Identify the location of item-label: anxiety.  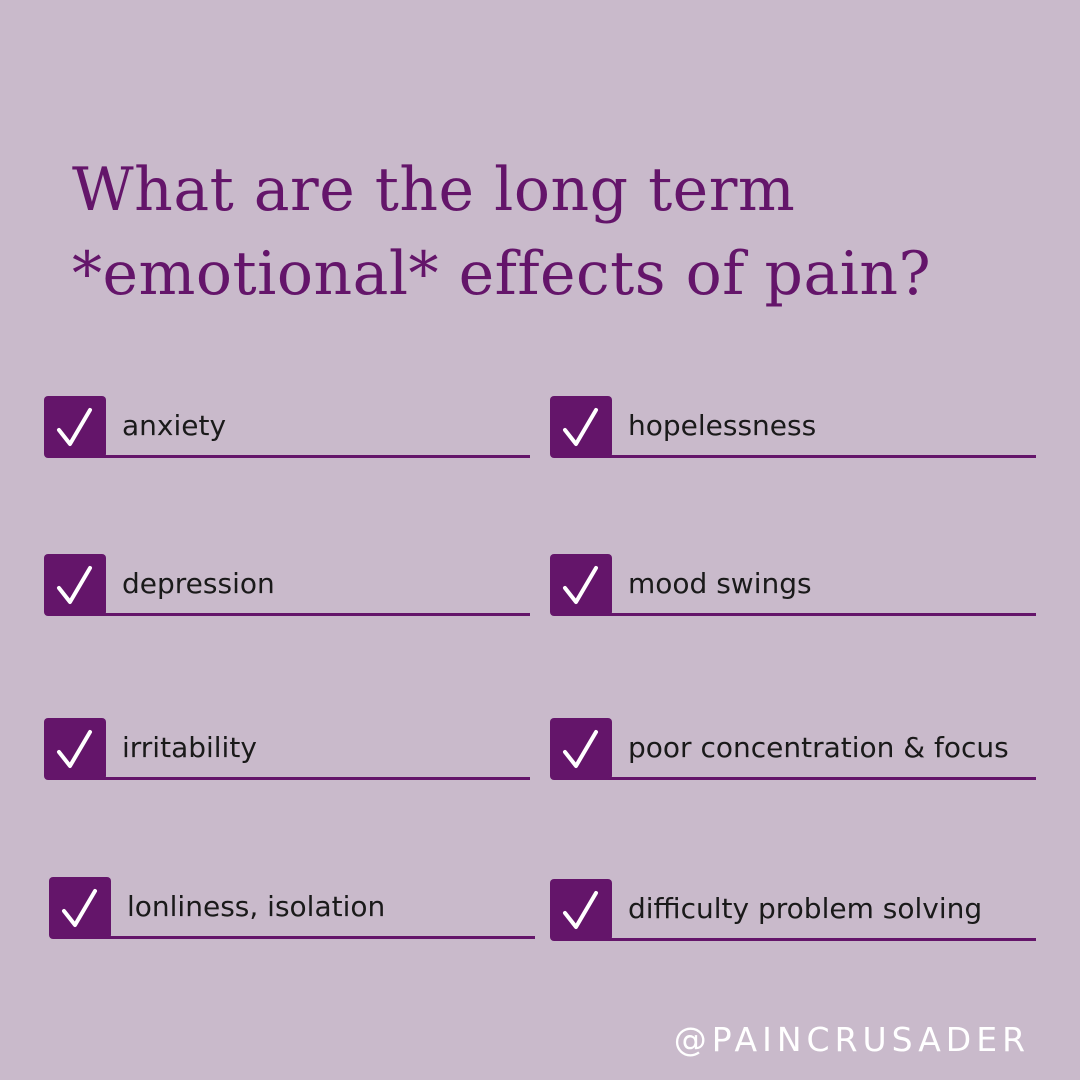
(174, 425).